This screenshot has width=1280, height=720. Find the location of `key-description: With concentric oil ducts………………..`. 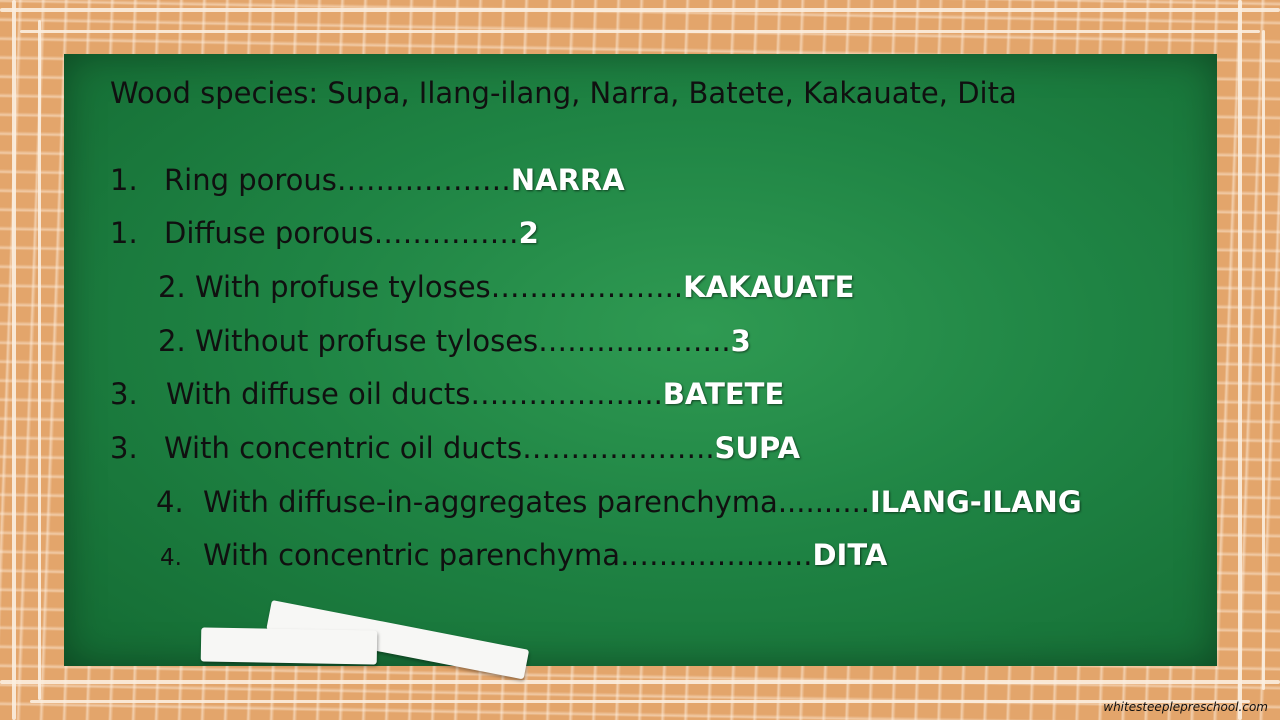

key-description: With concentric oil ducts……………….. is located at coordinates (439, 448).